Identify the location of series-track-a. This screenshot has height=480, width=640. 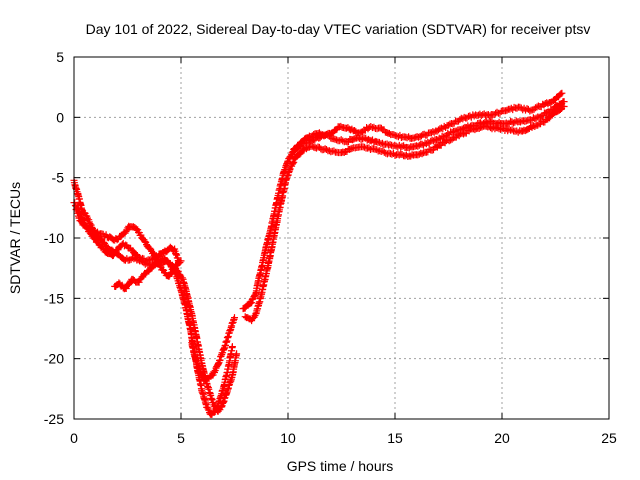
(153, 297).